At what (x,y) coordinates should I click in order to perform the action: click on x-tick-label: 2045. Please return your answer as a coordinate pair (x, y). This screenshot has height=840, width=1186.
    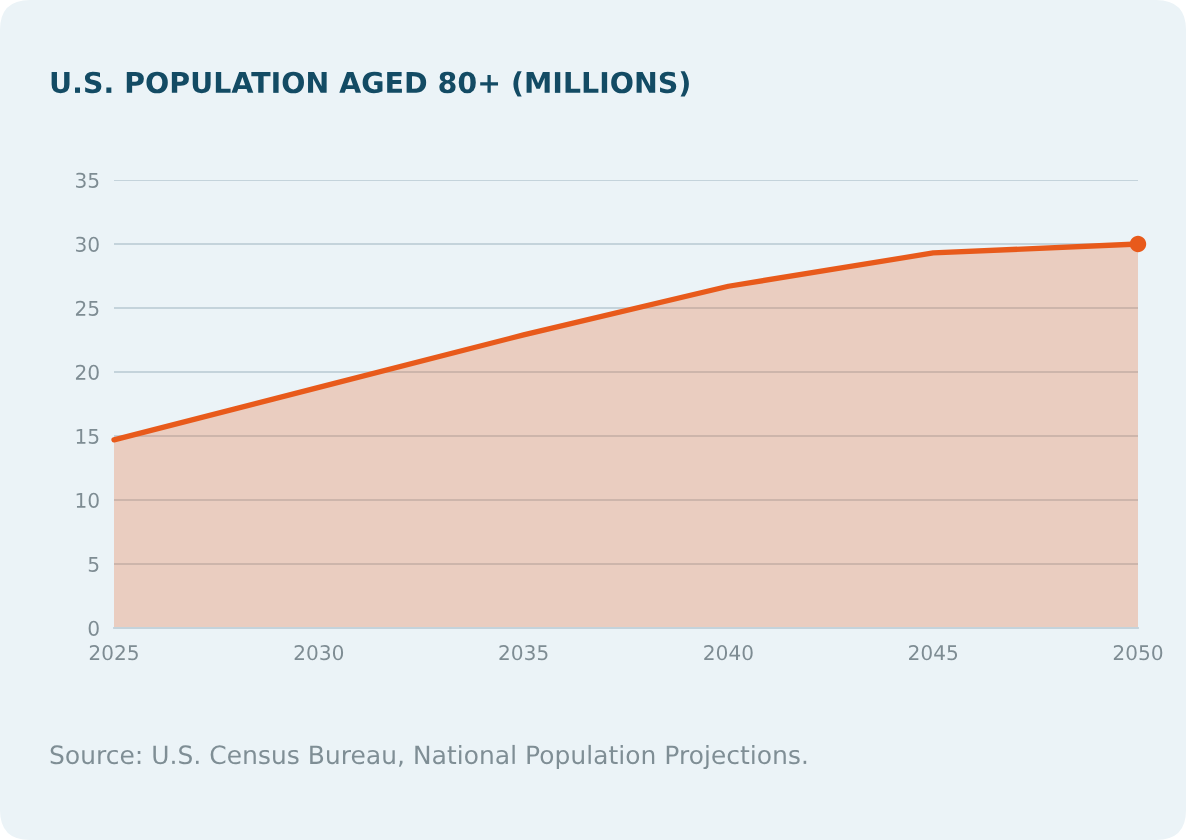
    Looking at the image, I should click on (933, 653).